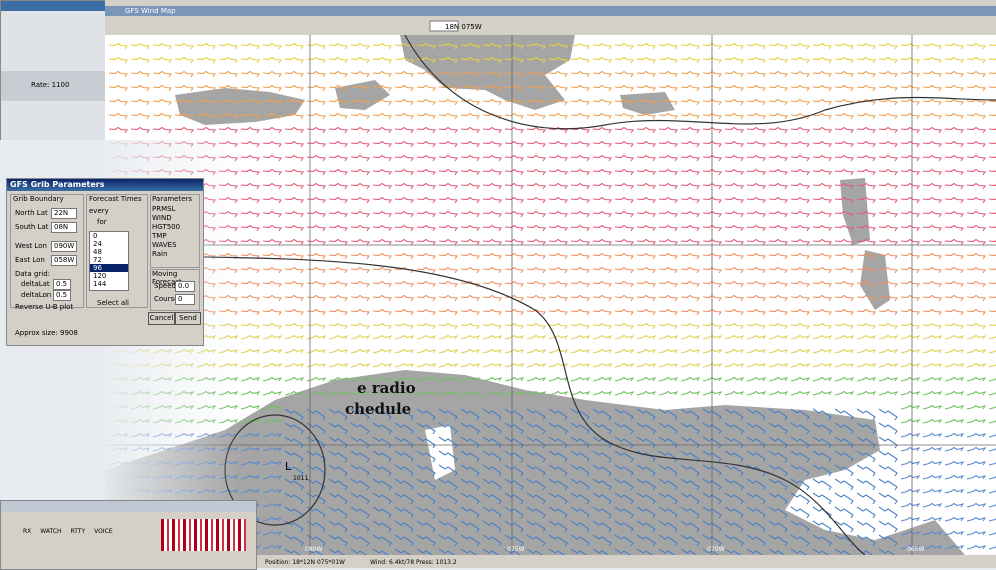  Describe the element at coordinates (185, 299) in the screenshot. I see `input: 0` at that location.